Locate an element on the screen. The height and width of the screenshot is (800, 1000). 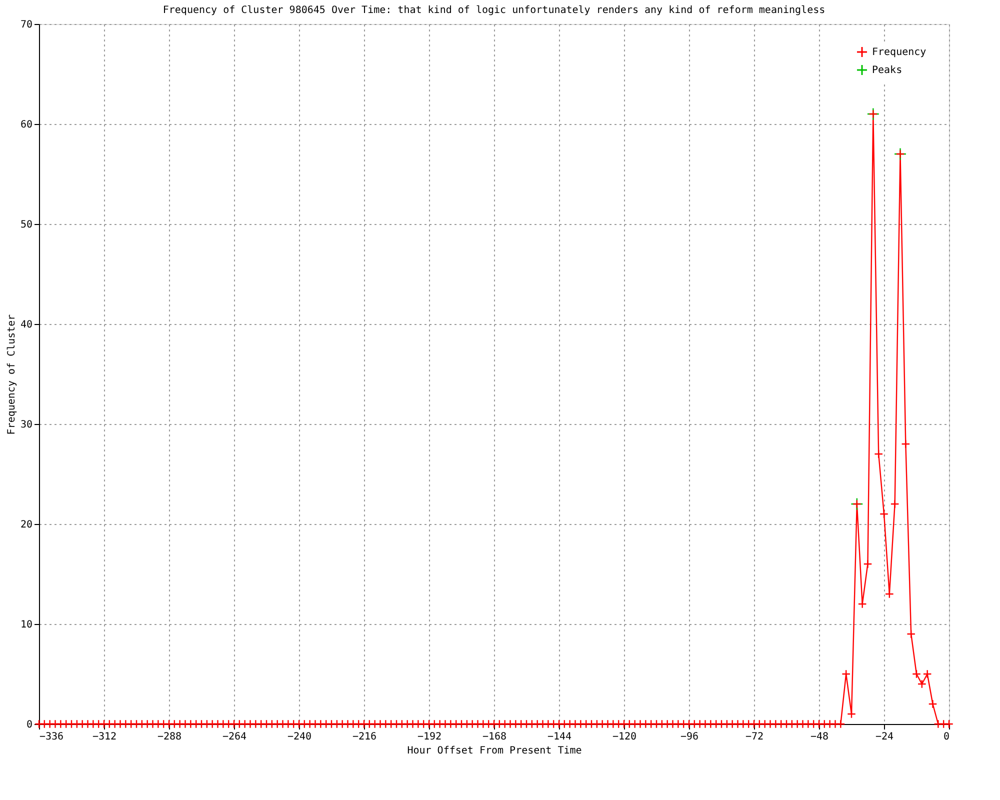
x-tick-label: −336 is located at coordinates (52, 737).